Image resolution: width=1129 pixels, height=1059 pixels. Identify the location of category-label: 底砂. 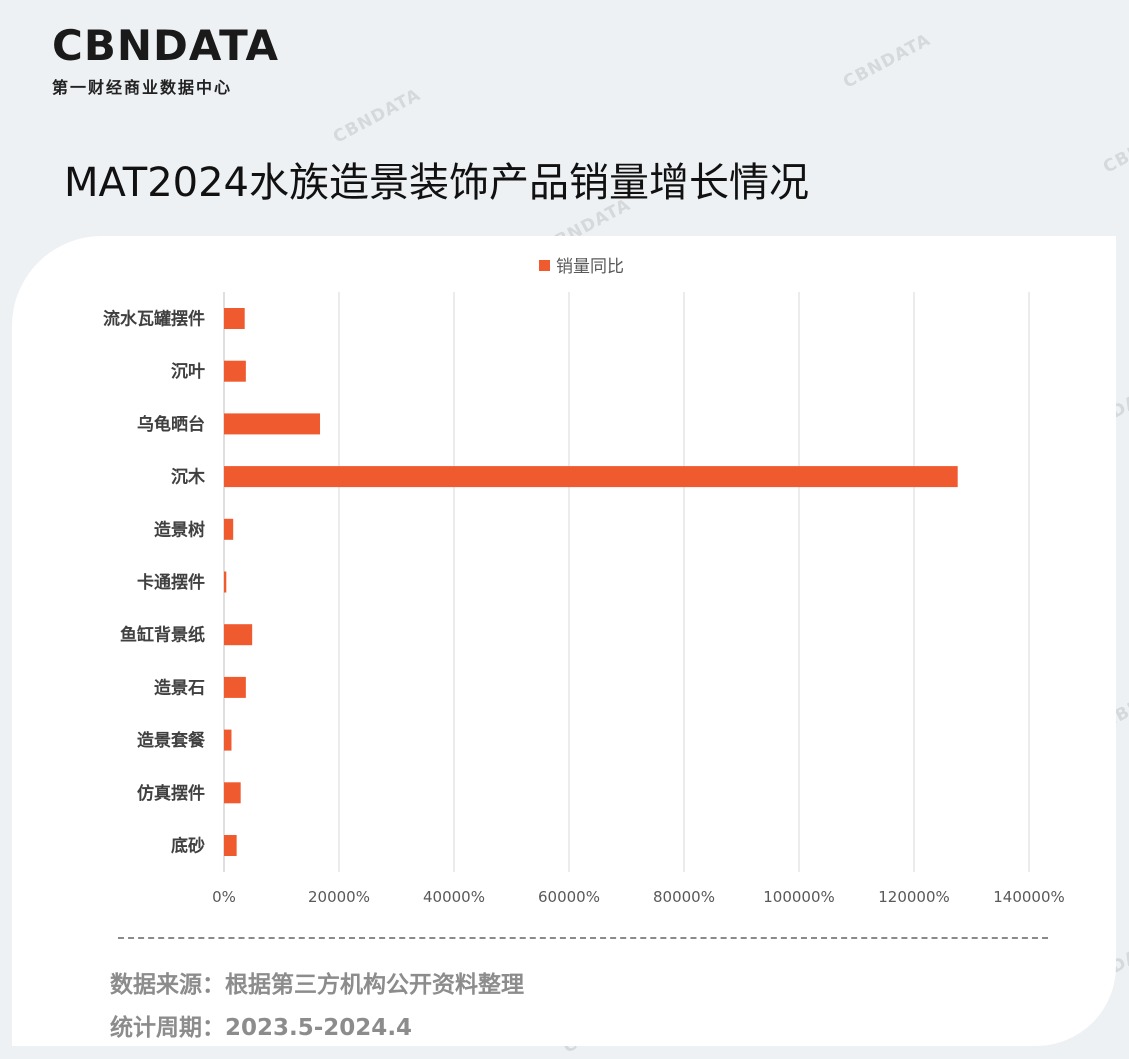
(188, 846).